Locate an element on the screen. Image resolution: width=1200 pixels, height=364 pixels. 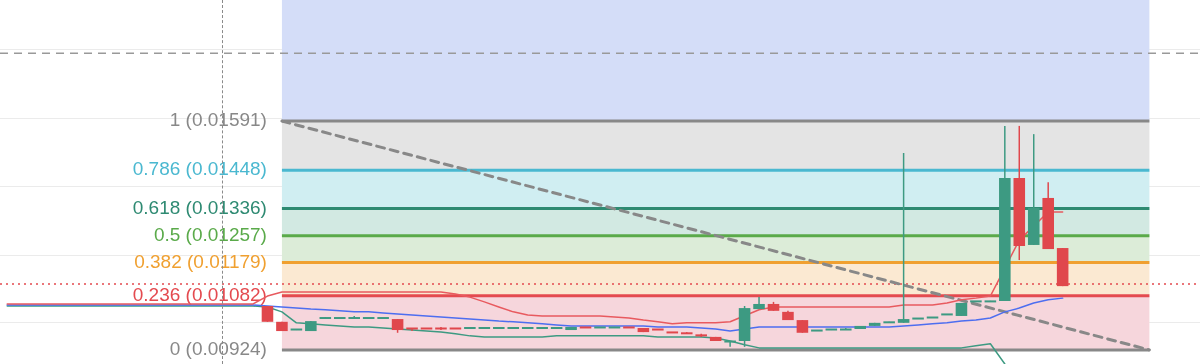
candlestick is located at coordinates (903, 238).